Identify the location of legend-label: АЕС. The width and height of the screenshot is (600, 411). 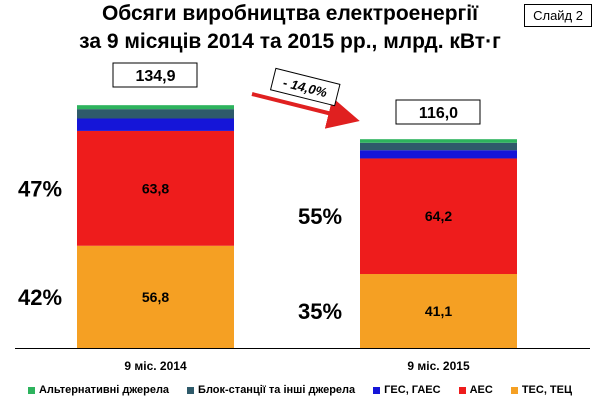
(481, 390).